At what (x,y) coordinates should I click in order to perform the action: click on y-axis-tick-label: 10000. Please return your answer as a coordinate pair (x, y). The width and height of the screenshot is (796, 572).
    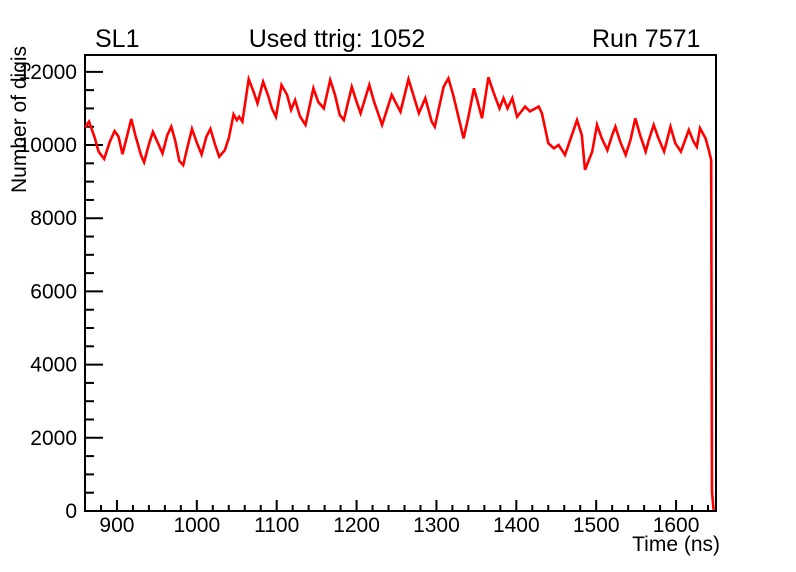
    Looking at the image, I should click on (48, 145).